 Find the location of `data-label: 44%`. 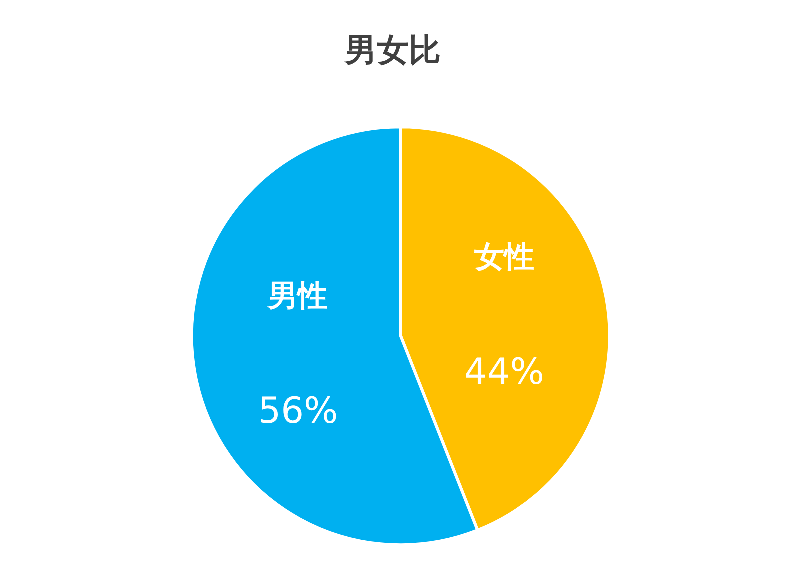

data-label: 44% is located at coordinates (504, 372).